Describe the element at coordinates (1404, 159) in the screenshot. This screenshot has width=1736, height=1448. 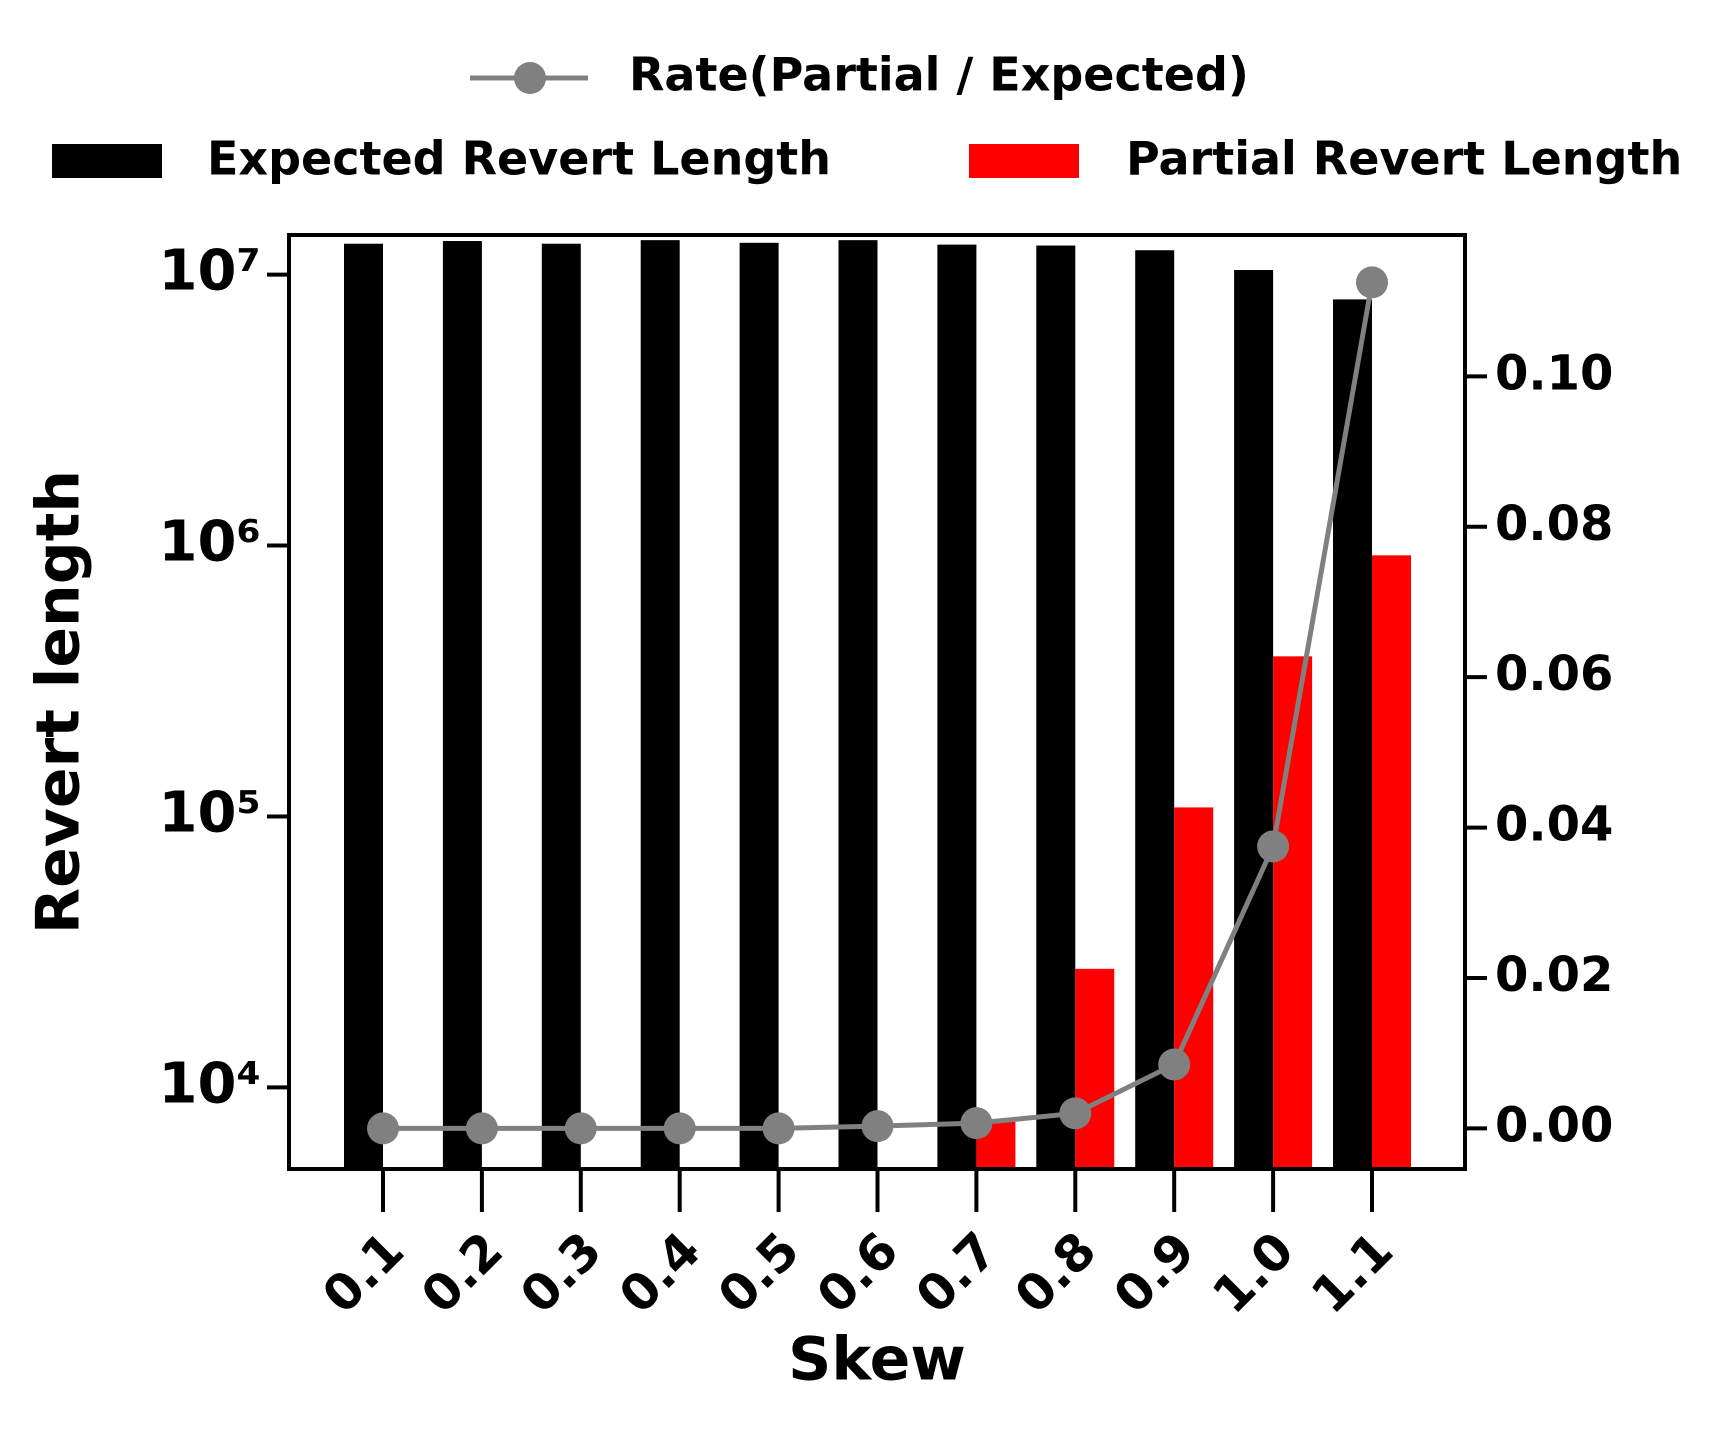
I see `legend-label: Partial Revert Length` at that location.